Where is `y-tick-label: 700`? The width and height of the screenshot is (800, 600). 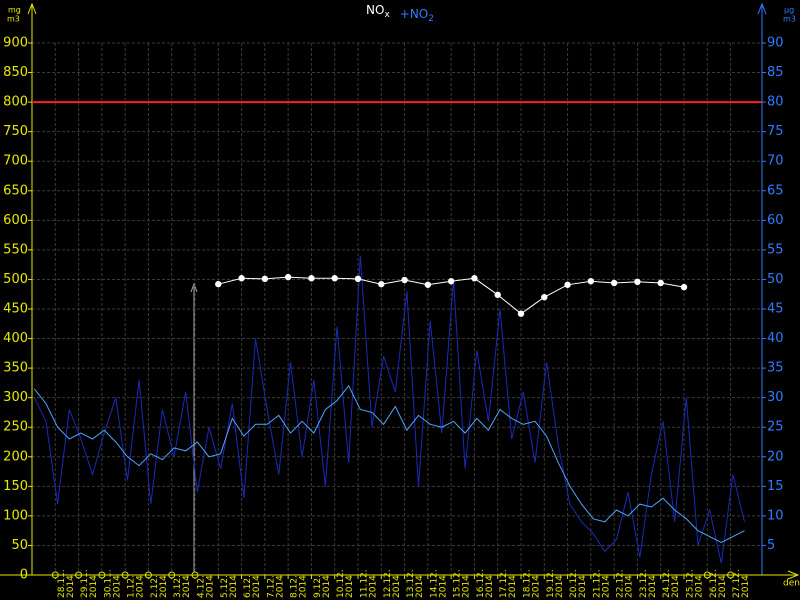 y-tick-label: 700 is located at coordinates (15, 161).